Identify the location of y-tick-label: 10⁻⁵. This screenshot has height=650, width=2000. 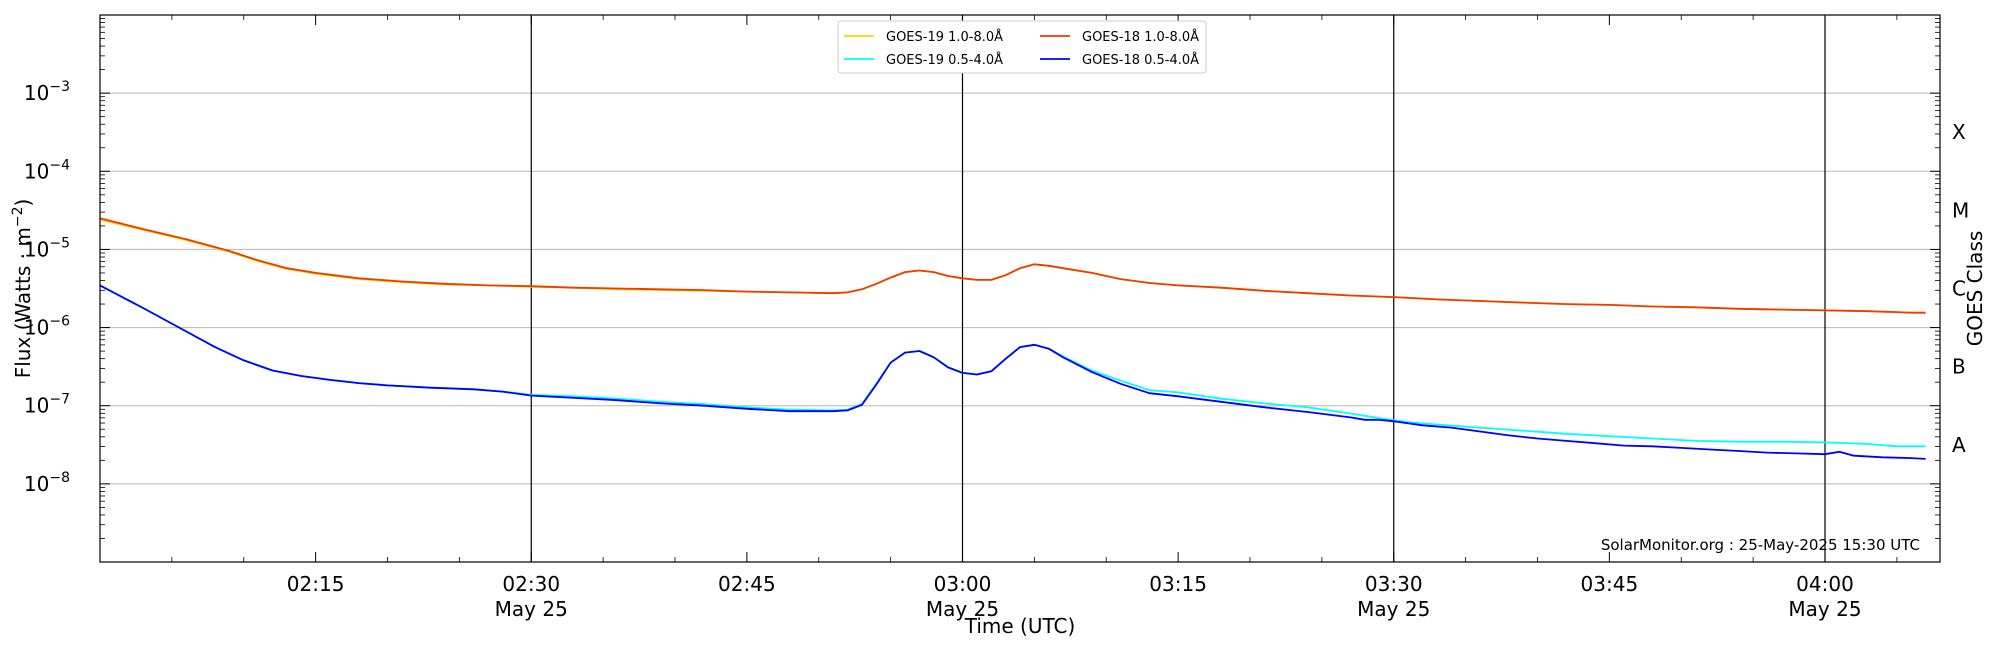
(47, 248).